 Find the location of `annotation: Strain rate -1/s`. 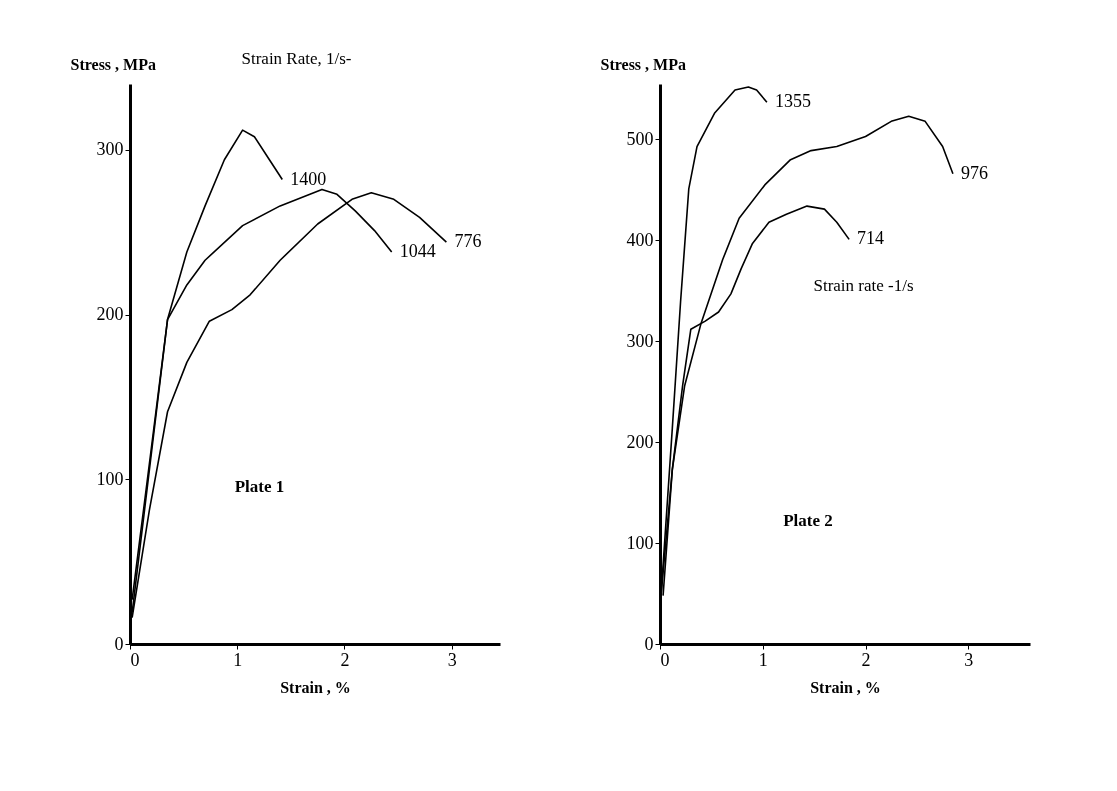

annotation: Strain rate -1/s is located at coordinates (863, 285).